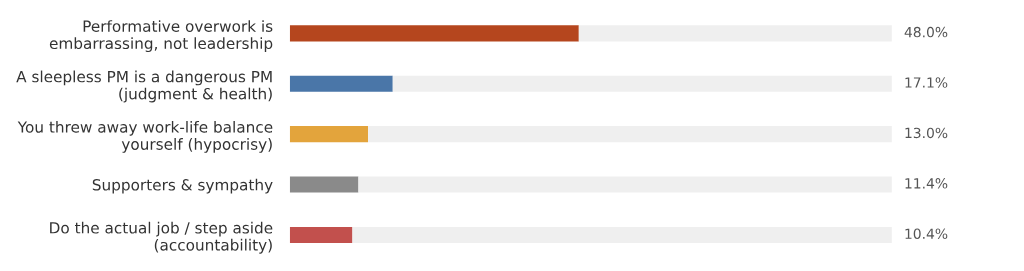 This screenshot has width=1024, height=271. Describe the element at coordinates (926, 233) in the screenshot. I see `data-label: 10.4%` at that location.